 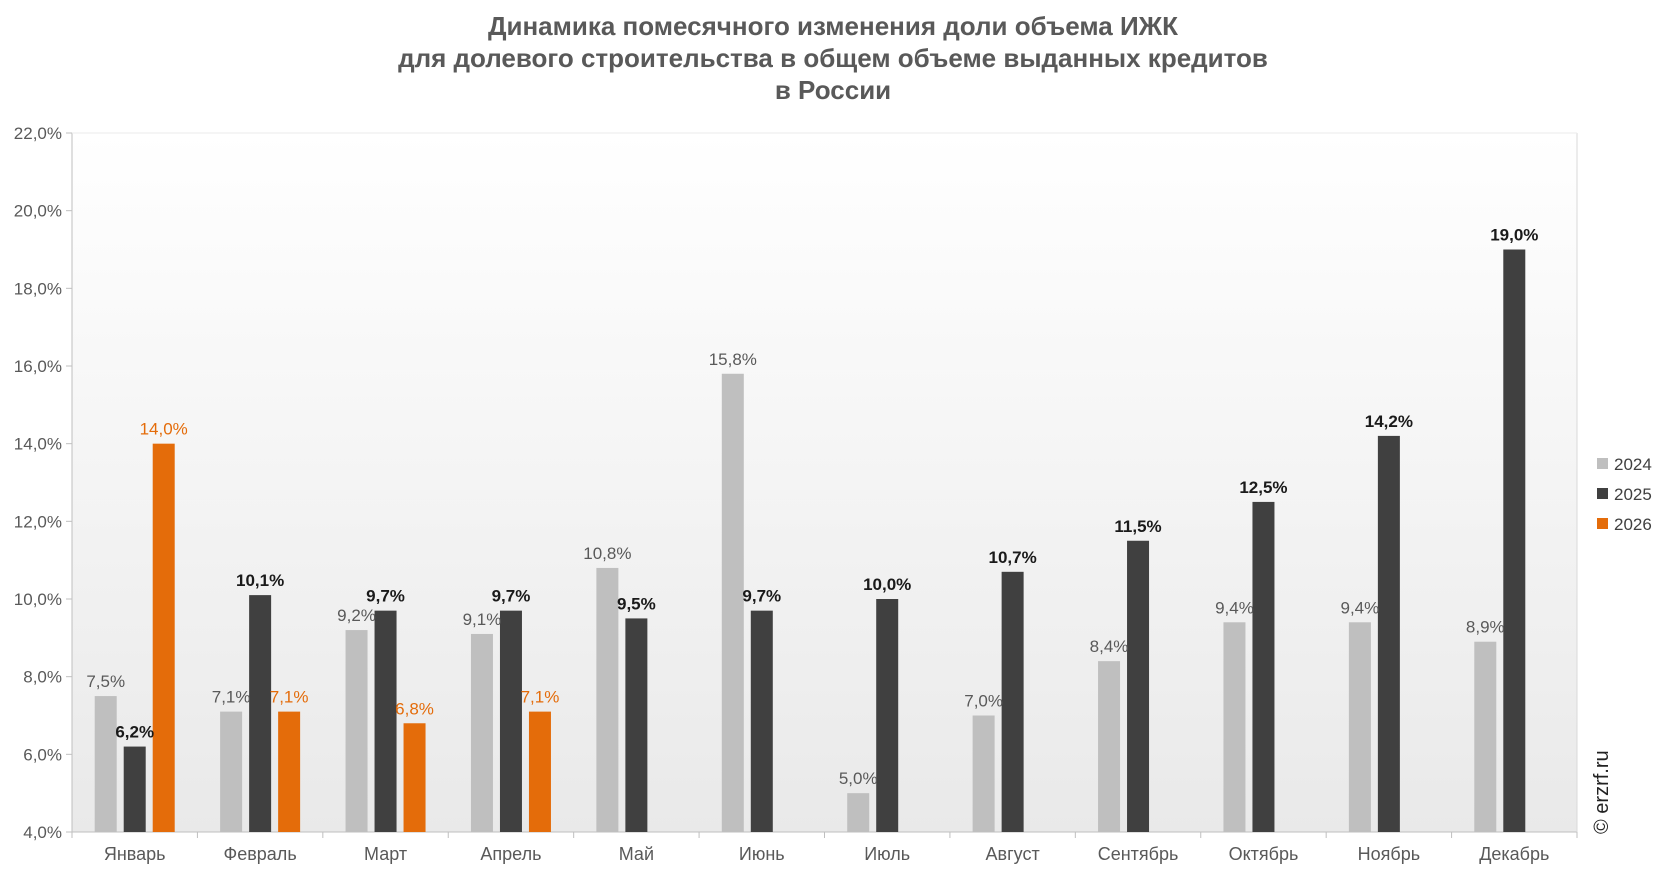 I want to click on data-label: 14,2%, so click(x=1389, y=421).